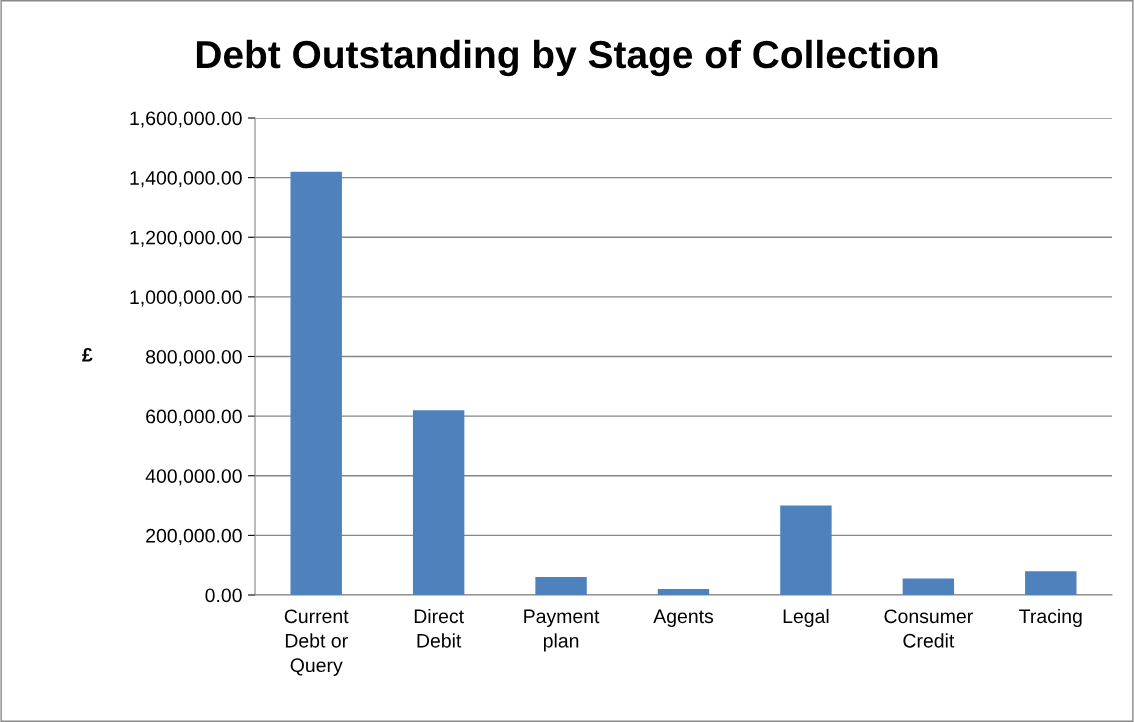  I want to click on chart-title: Debt Outstanding by Stage of Collection, so click(567, 58).